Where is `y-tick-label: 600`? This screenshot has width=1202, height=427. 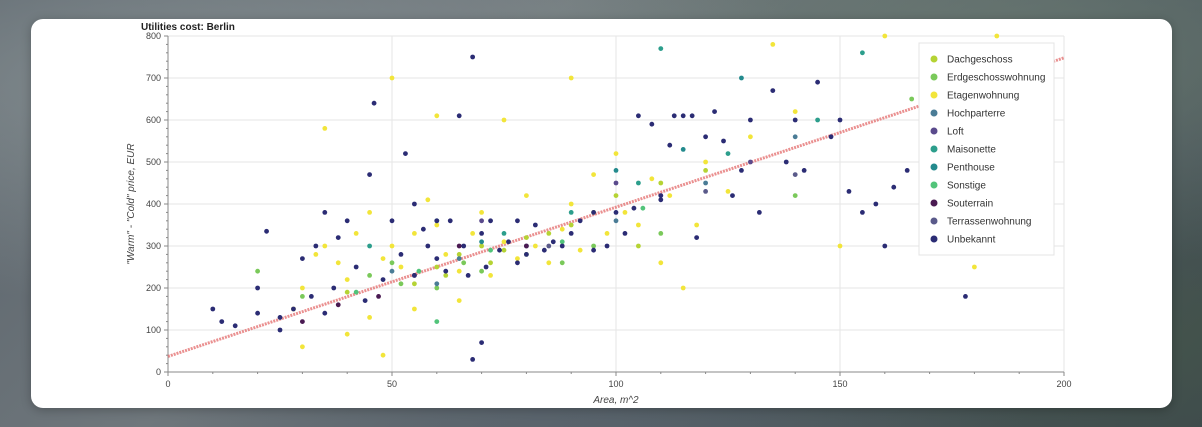
y-tick-label: 600 is located at coordinates (153, 120).